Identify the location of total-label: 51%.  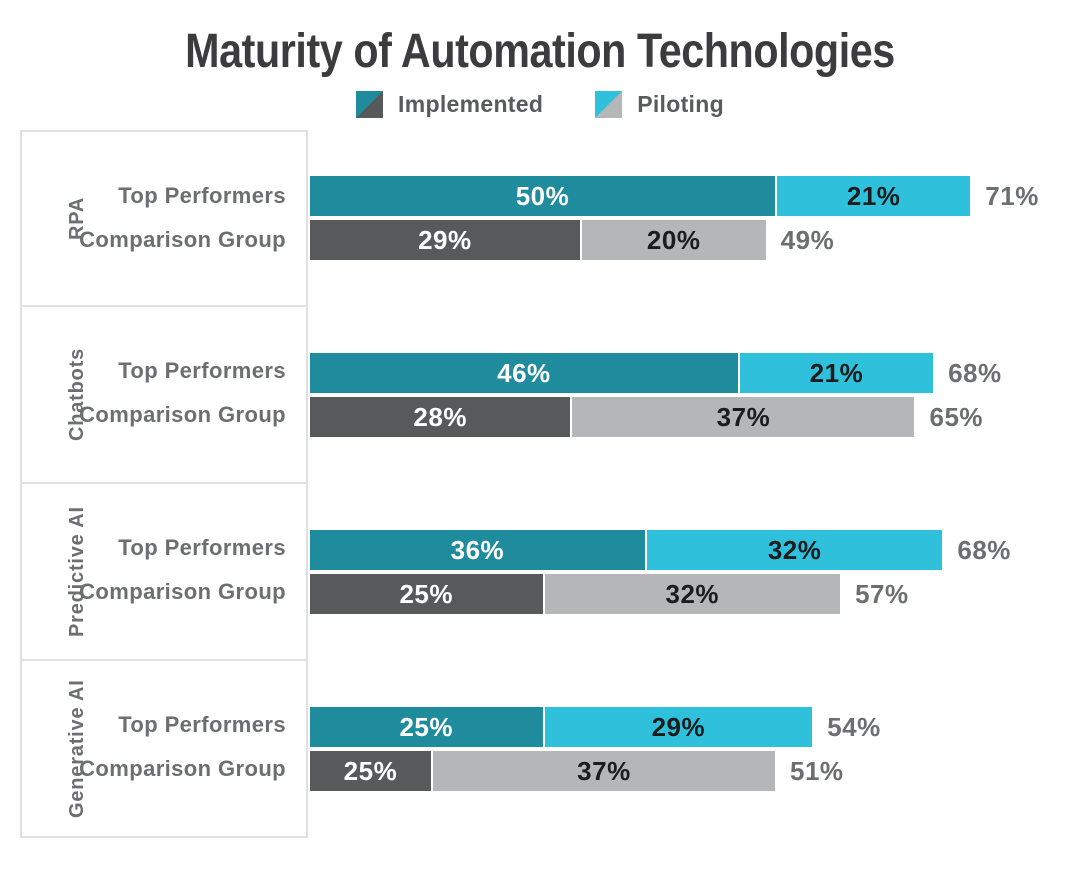
(816, 770).